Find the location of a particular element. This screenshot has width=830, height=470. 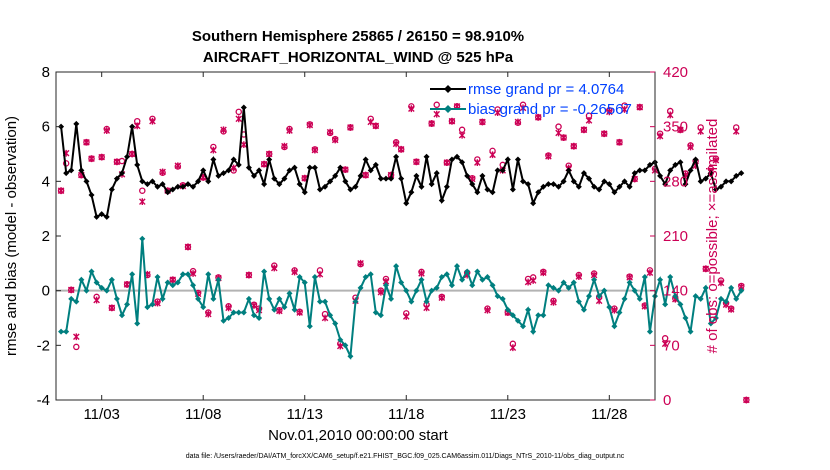

y-axis-label: rmse and bias (model - observation) is located at coordinates (11, 236).